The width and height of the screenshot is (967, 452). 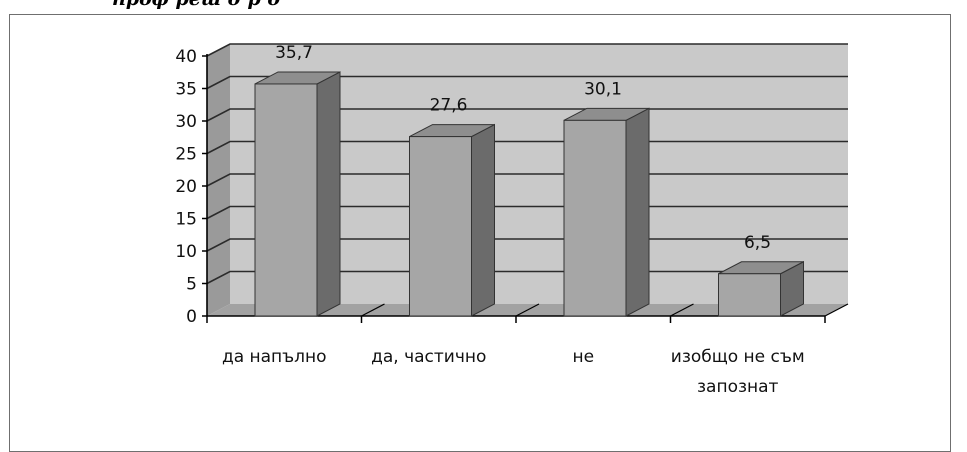 What do you see at coordinates (449, 106) in the screenshot?
I see `data-label: 27,6` at bounding box center [449, 106].